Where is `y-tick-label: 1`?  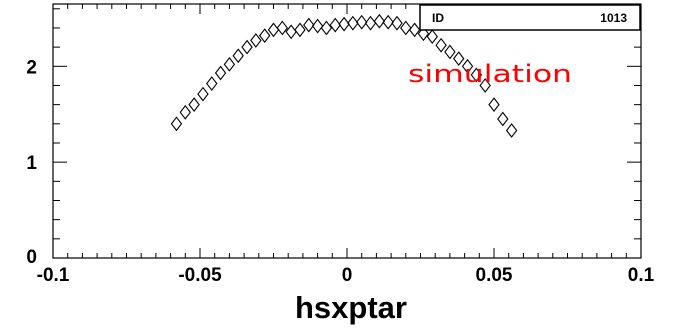 y-tick-label: 1 is located at coordinates (31, 163).